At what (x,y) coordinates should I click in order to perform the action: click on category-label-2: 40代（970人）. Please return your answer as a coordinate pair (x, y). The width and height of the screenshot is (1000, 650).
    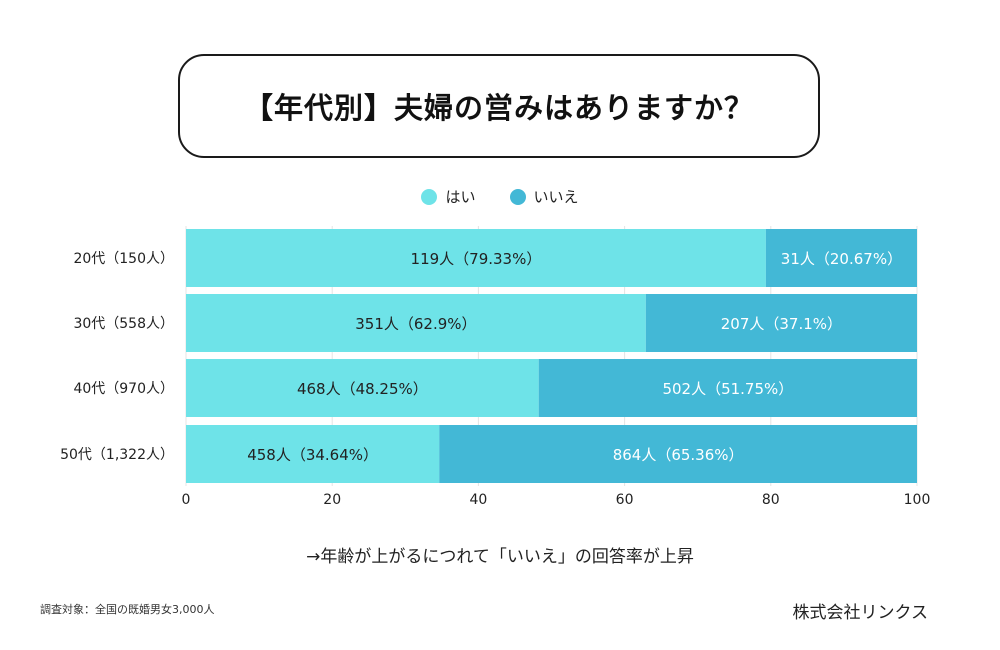
    Looking at the image, I should click on (123, 389).